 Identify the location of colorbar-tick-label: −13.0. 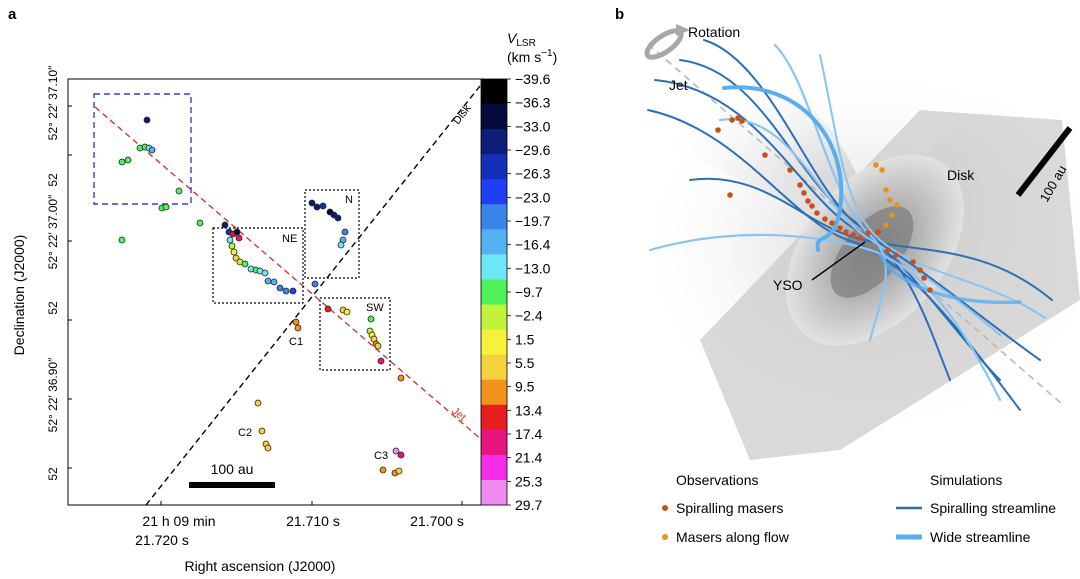
(533, 268).